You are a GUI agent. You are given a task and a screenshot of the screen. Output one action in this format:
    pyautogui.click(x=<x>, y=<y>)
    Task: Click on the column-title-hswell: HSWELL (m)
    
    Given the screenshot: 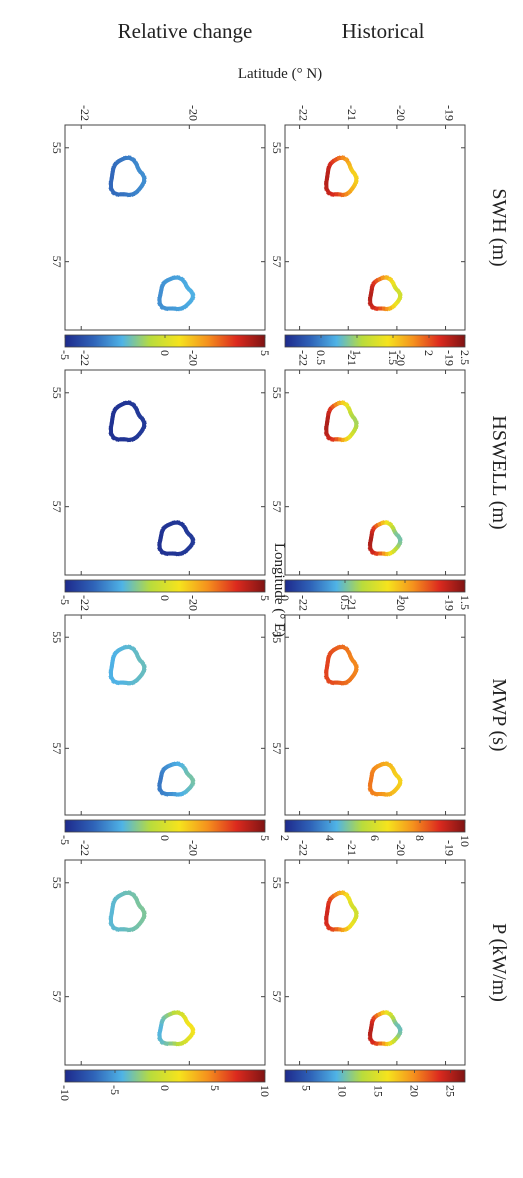 What is the action you would take?
    pyautogui.click(x=499, y=472)
    